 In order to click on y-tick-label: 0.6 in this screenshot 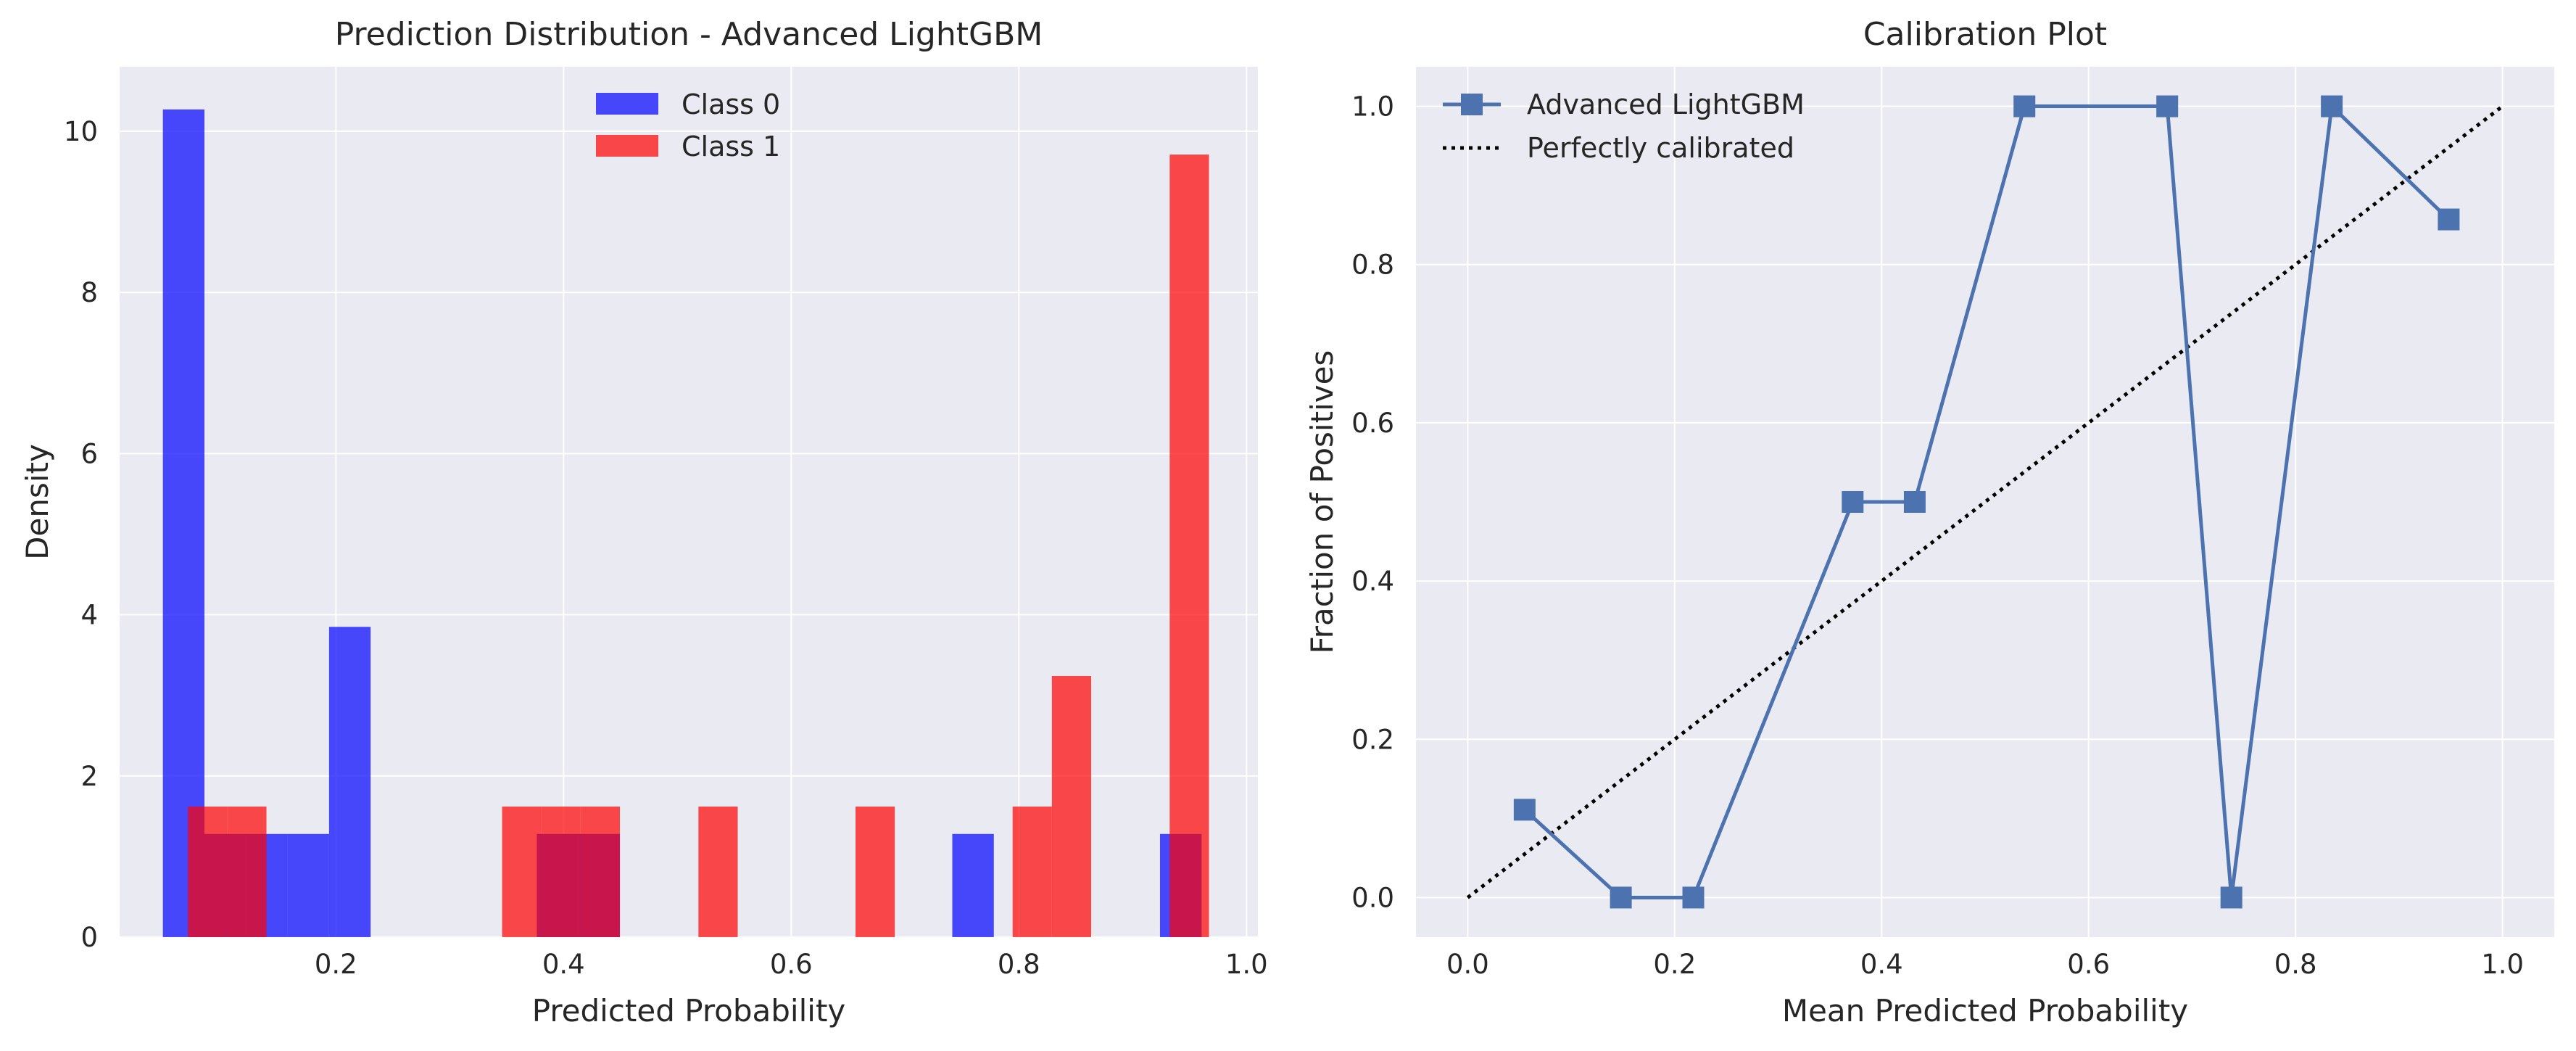, I will do `click(1372, 423)`.